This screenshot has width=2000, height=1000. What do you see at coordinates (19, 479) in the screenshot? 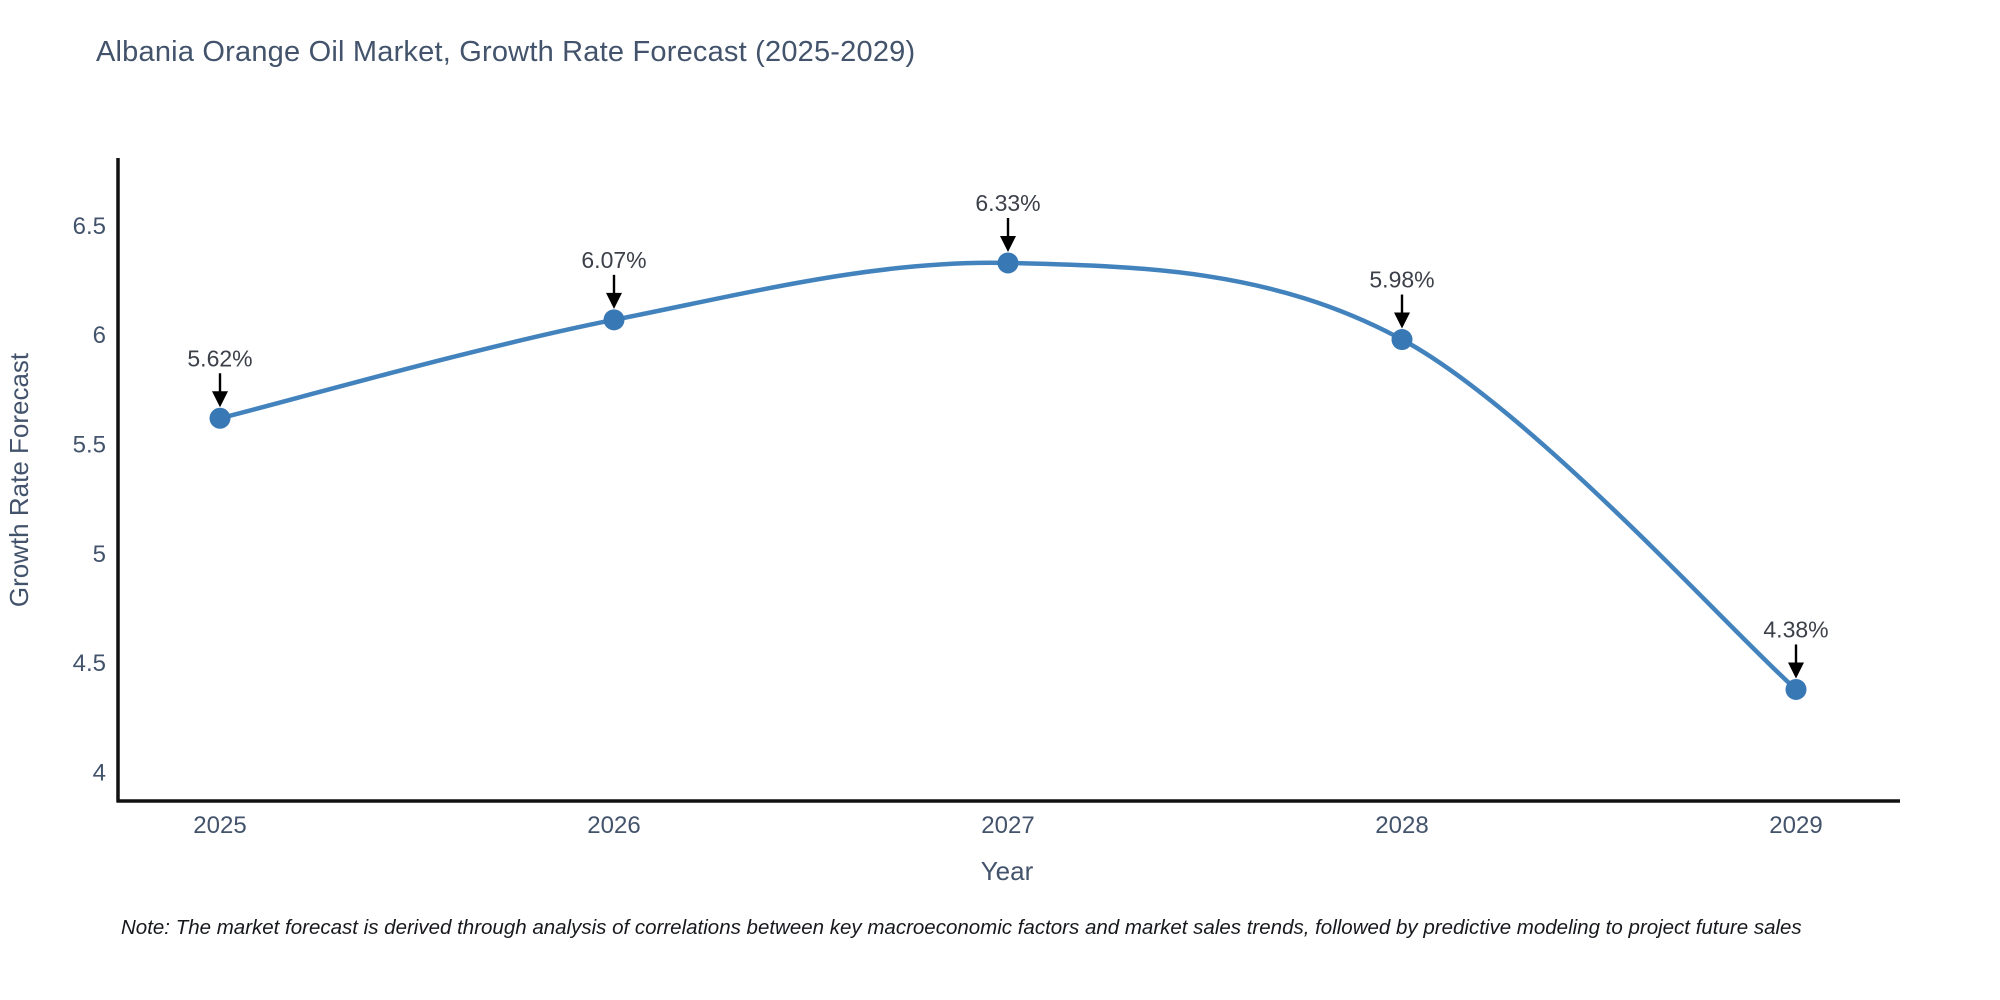
I see `y-axis-title: Growth Rate Forecast` at bounding box center [19, 479].